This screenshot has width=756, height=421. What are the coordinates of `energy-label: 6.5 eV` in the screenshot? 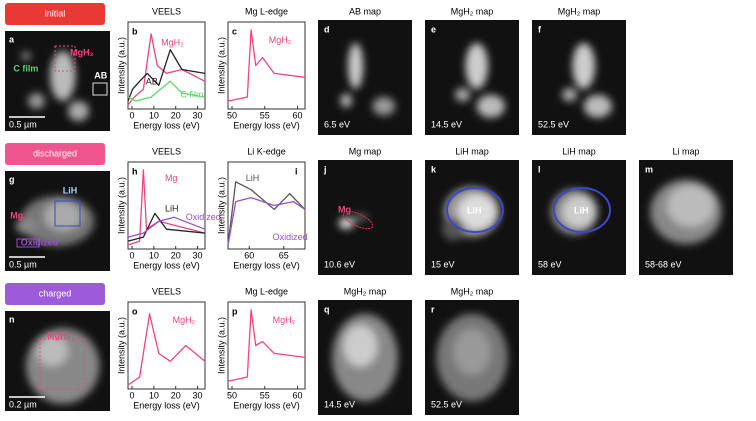 It's located at (337, 124).